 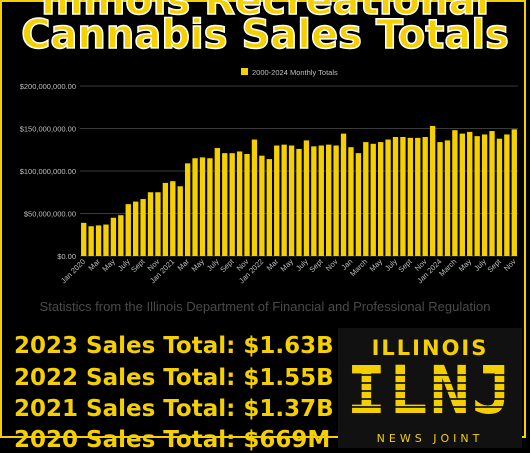 What do you see at coordinates (264, 35) in the screenshot?
I see `title-line-2: Cannabis Sales Totals` at bounding box center [264, 35].